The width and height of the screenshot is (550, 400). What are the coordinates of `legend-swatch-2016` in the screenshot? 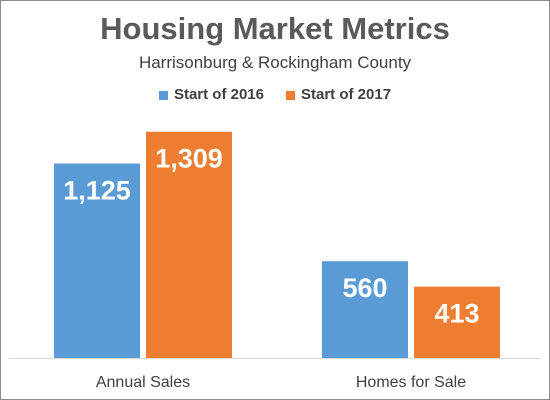 It's located at (163, 95).